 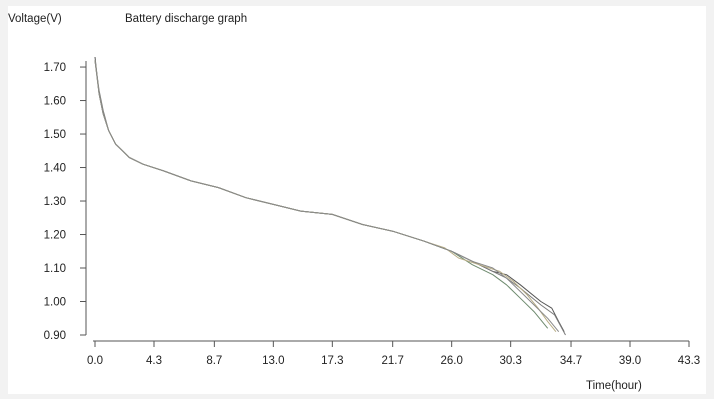 I want to click on y-tick-label: 1.70, so click(x=55, y=68).